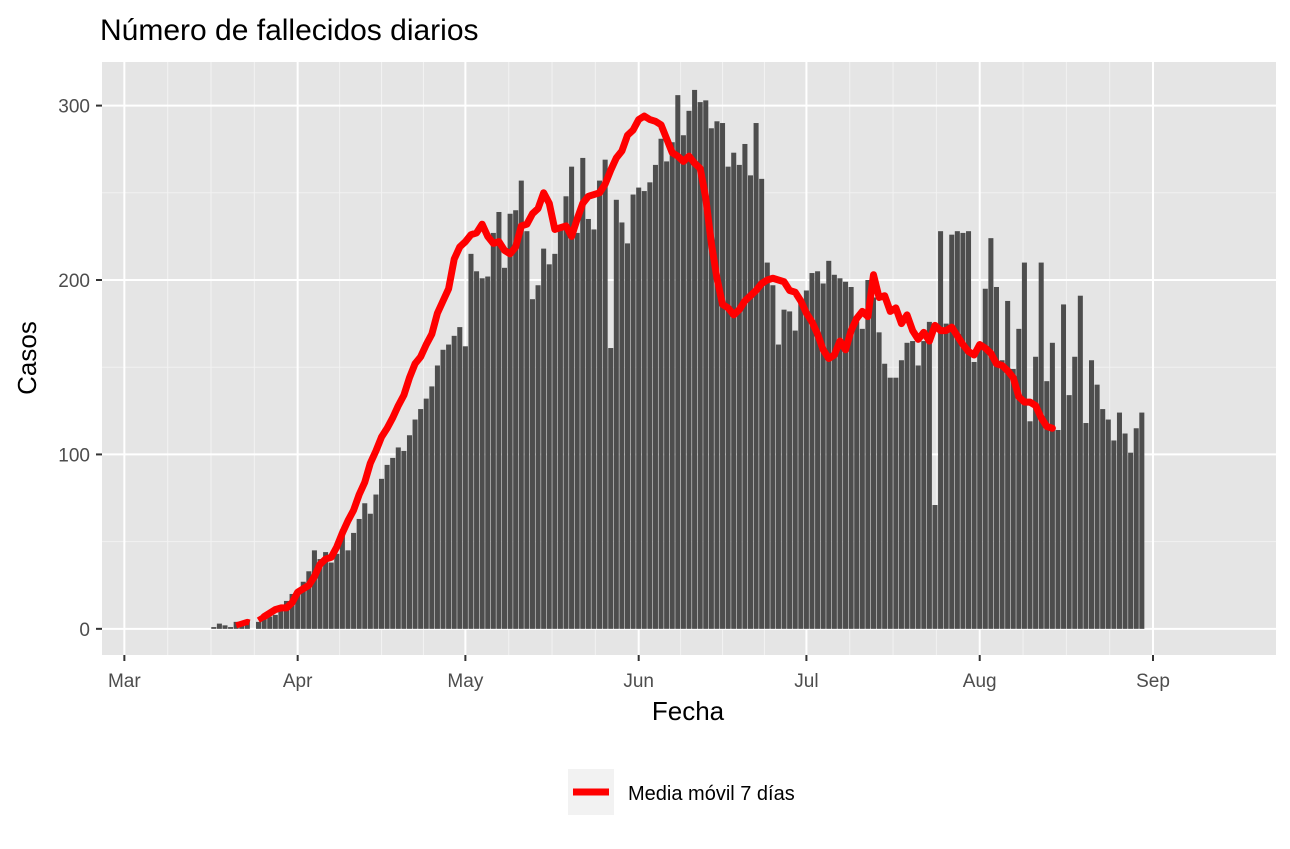 This screenshot has height=849, width=1290. I want to click on chart-title: Número de fallecidos diarios, so click(289, 30).